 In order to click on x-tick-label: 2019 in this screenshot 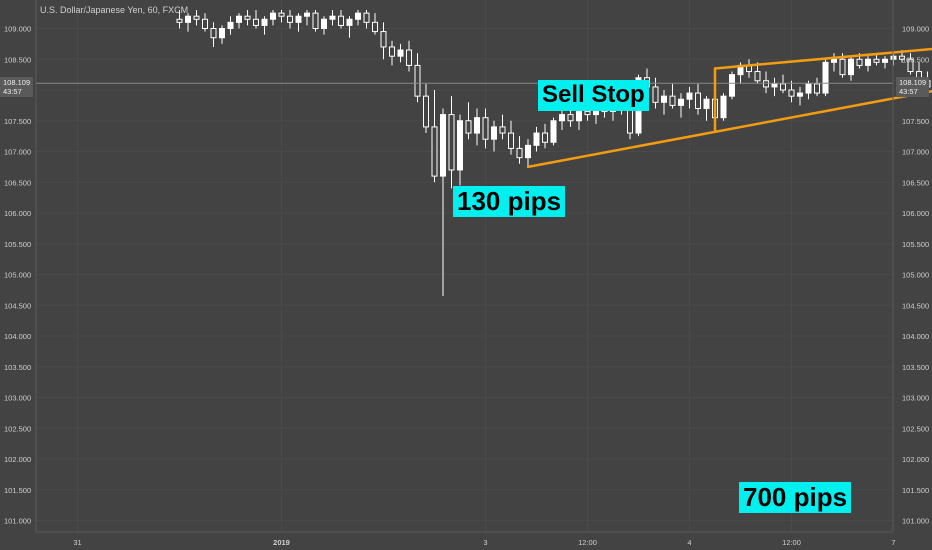, I will do `click(281, 542)`.